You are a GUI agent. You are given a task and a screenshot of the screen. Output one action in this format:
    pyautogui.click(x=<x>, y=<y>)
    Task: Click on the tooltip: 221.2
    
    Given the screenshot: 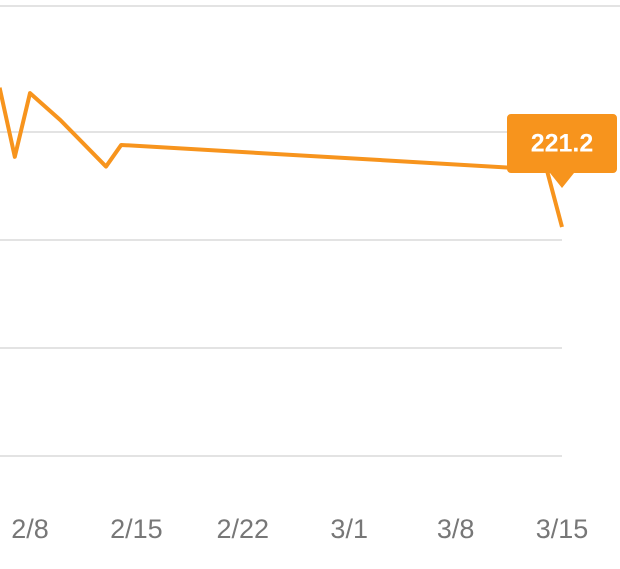 What is the action you would take?
    pyautogui.click(x=562, y=151)
    